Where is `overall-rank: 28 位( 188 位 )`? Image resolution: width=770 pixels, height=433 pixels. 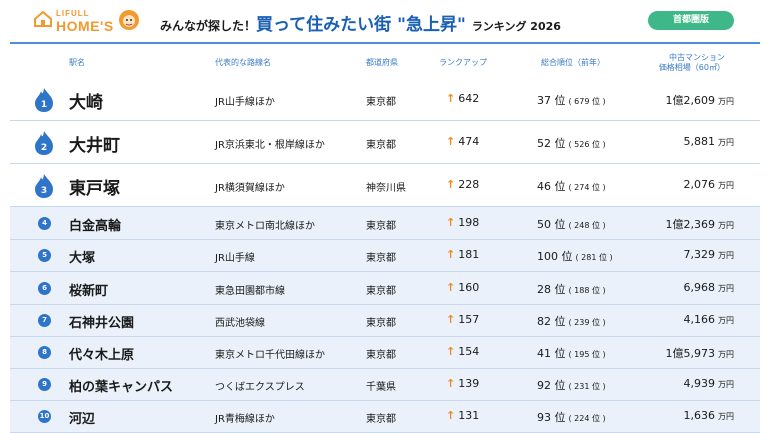
overall-rank: 28 位( 188 位 ) is located at coordinates (571, 289).